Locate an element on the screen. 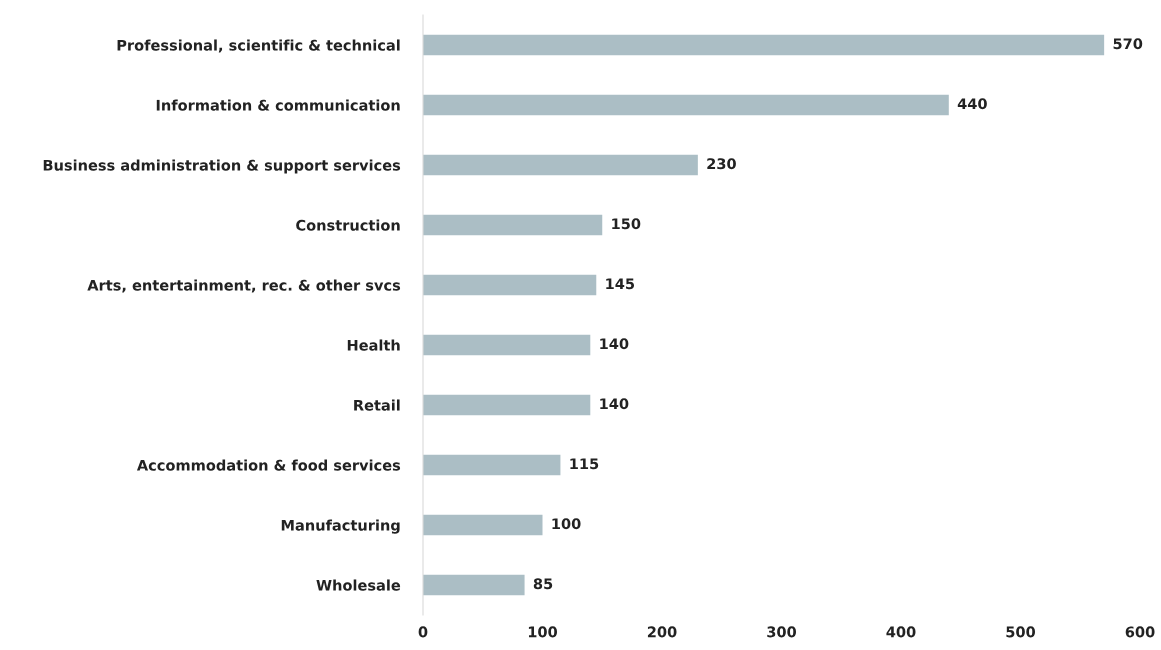 This screenshot has height=650, width=1161. x-tick-label: 400 is located at coordinates (901, 632).